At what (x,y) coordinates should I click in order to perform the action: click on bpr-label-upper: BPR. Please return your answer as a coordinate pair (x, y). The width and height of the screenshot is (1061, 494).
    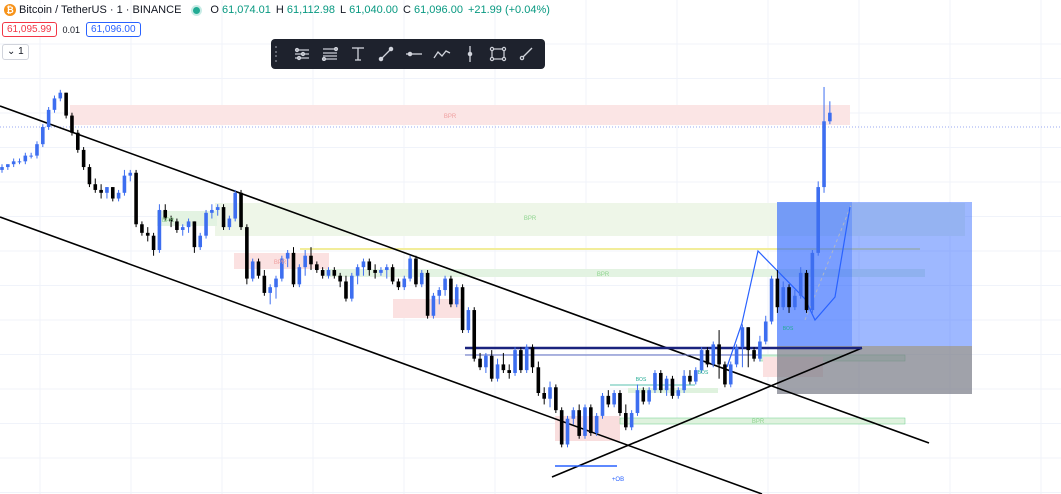
    Looking at the image, I should click on (530, 219).